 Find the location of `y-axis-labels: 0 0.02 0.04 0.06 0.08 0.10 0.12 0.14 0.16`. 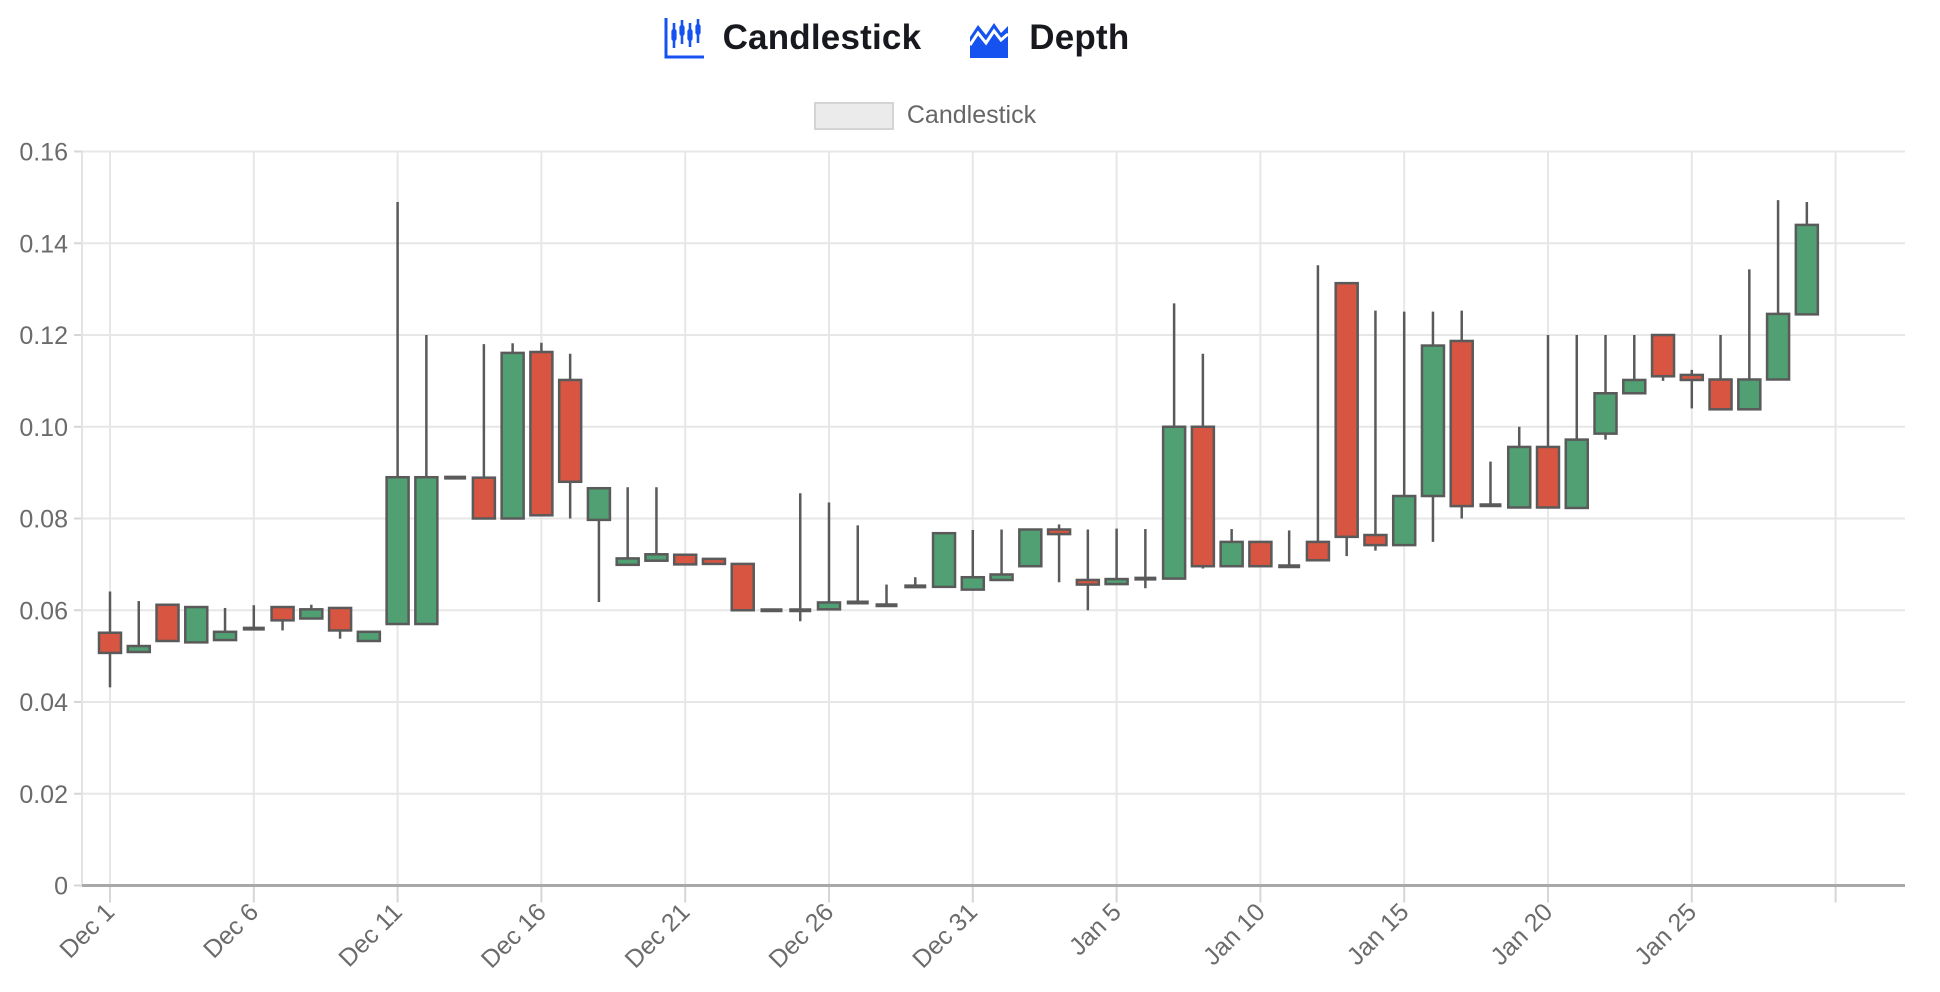

y-axis-labels: 0 0.02 0.04 0.06 0.08 0.10 0.12 0.14 0.16 is located at coordinates (43, 520).